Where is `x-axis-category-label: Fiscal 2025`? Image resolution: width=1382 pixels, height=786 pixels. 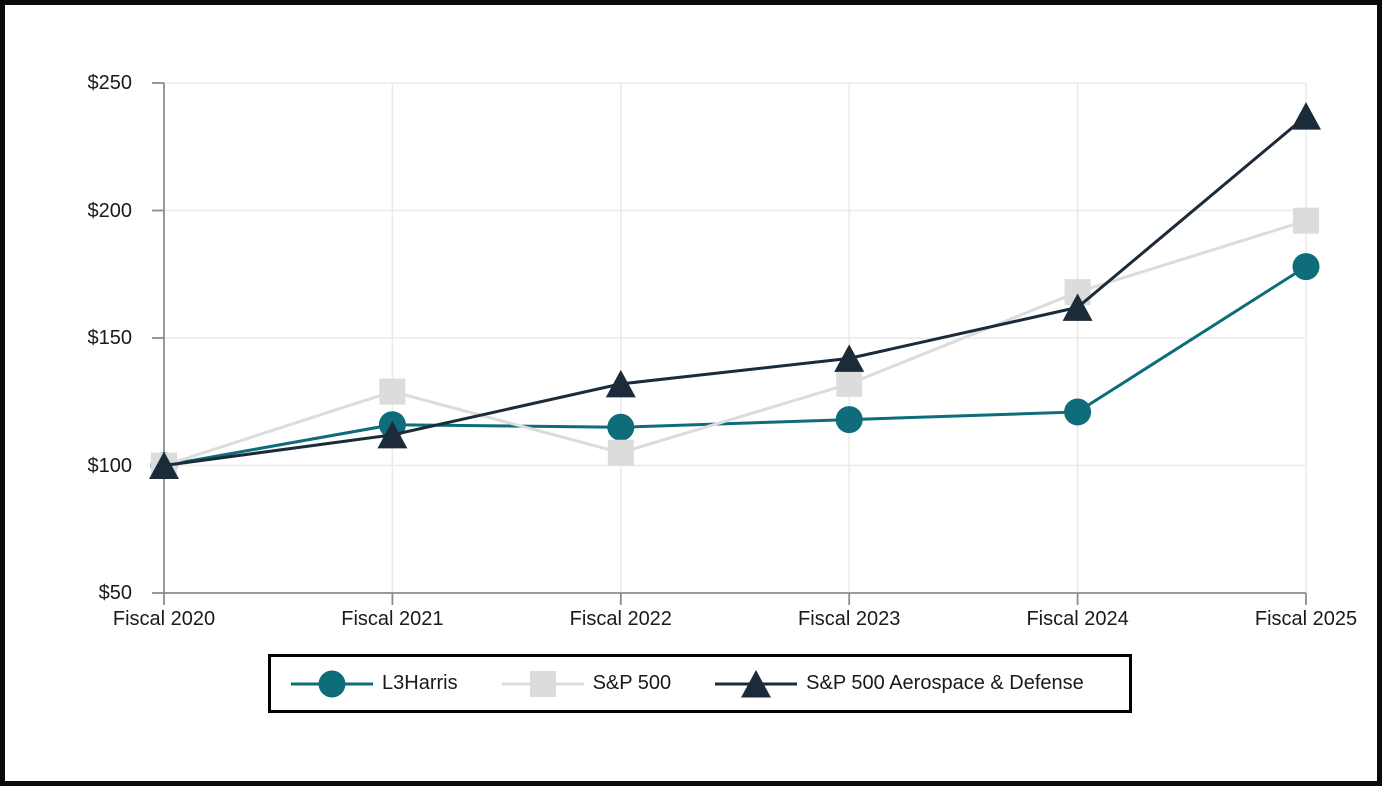
x-axis-category-label: Fiscal 2025 is located at coordinates (1306, 619).